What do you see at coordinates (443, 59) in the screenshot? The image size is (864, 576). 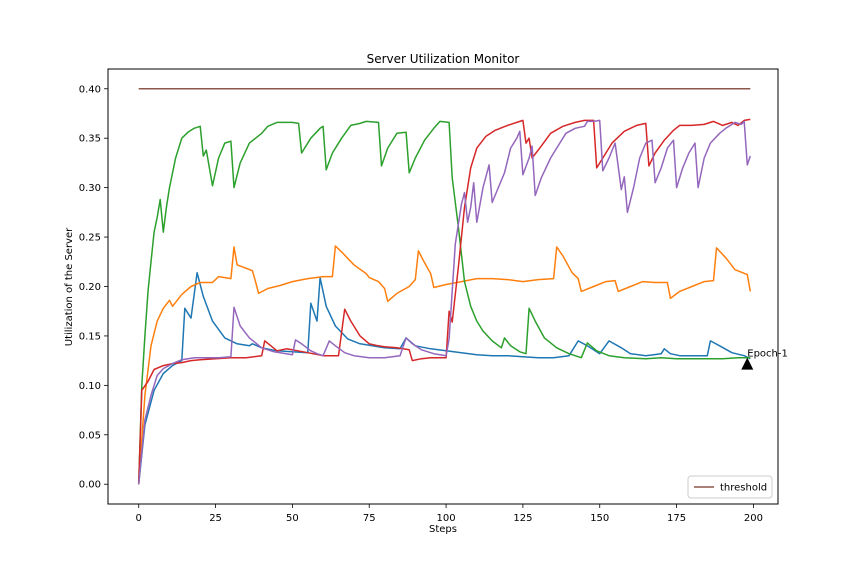 I see `chart-title: Server Utilization Monitor` at bounding box center [443, 59].